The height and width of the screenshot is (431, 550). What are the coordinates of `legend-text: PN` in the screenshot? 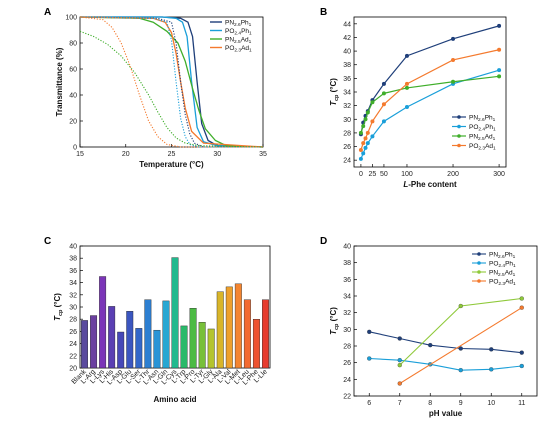 It's located at (493, 272).